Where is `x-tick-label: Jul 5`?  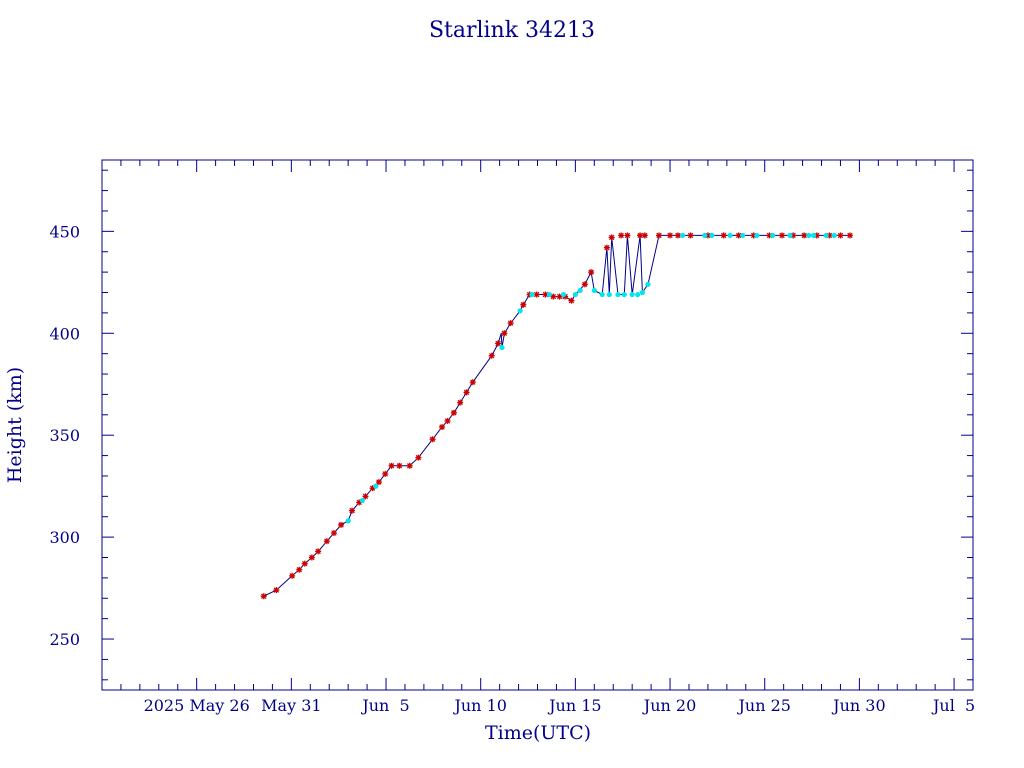 x-tick-label: Jul 5 is located at coordinates (953, 705).